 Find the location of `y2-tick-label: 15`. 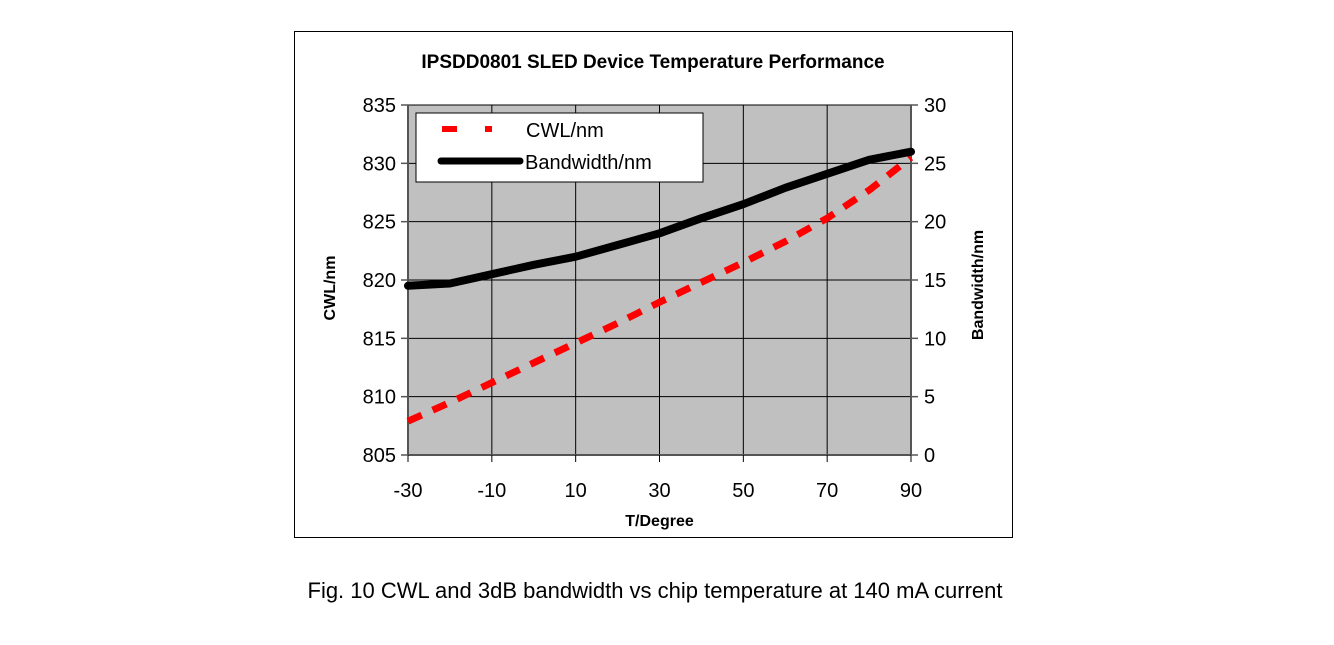

y2-tick-label: 15 is located at coordinates (935, 281).